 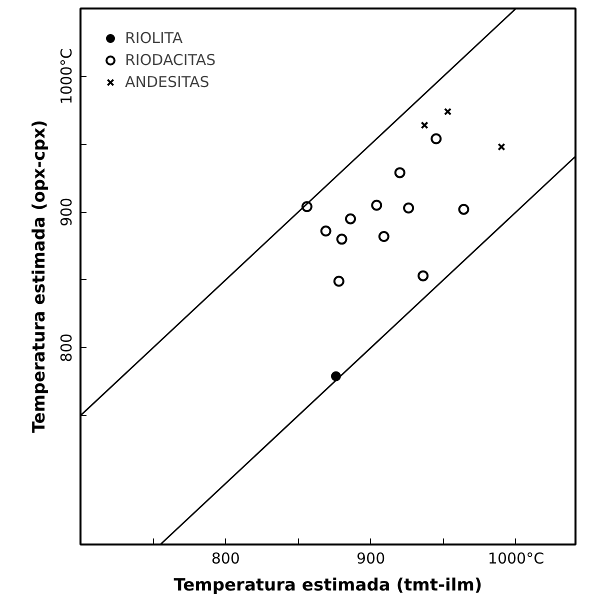 What do you see at coordinates (170, 60) in the screenshot?
I see `legend-label: RIODACITAS` at bounding box center [170, 60].